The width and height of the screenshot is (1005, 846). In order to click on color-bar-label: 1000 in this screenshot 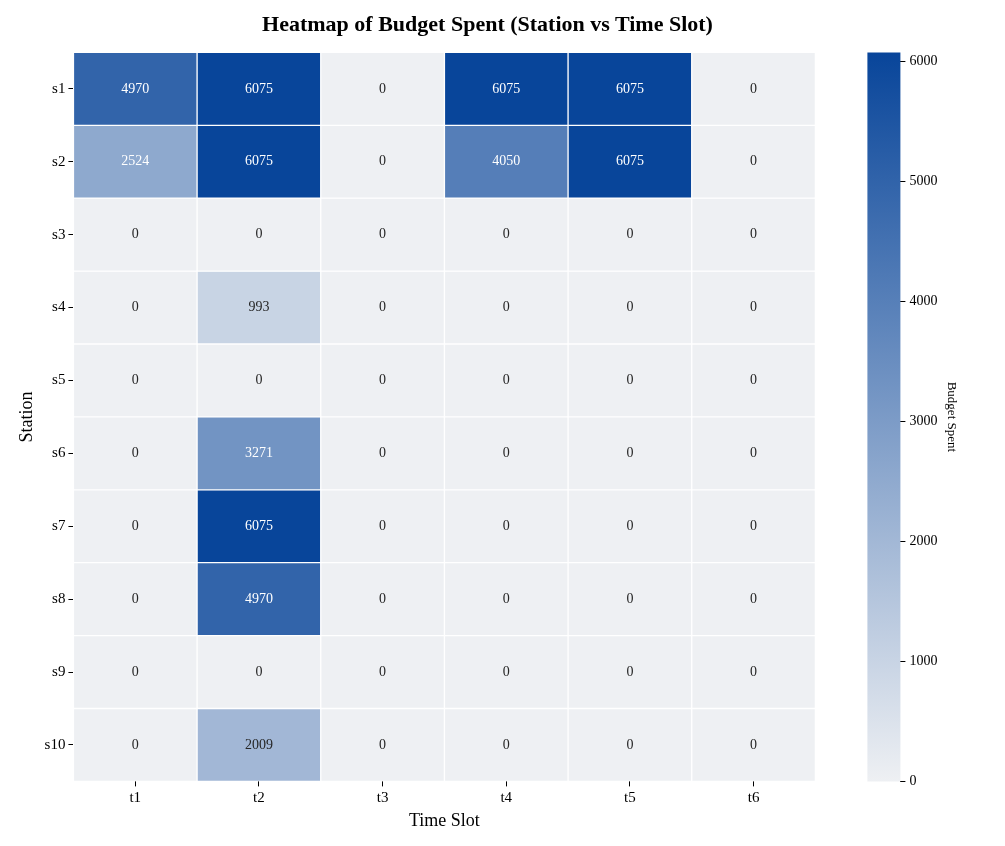, I will do `click(923, 661)`.